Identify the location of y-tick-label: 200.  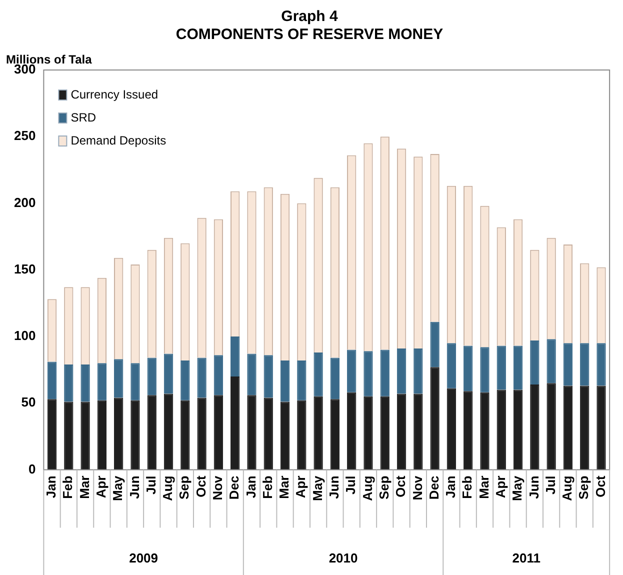
(25, 202).